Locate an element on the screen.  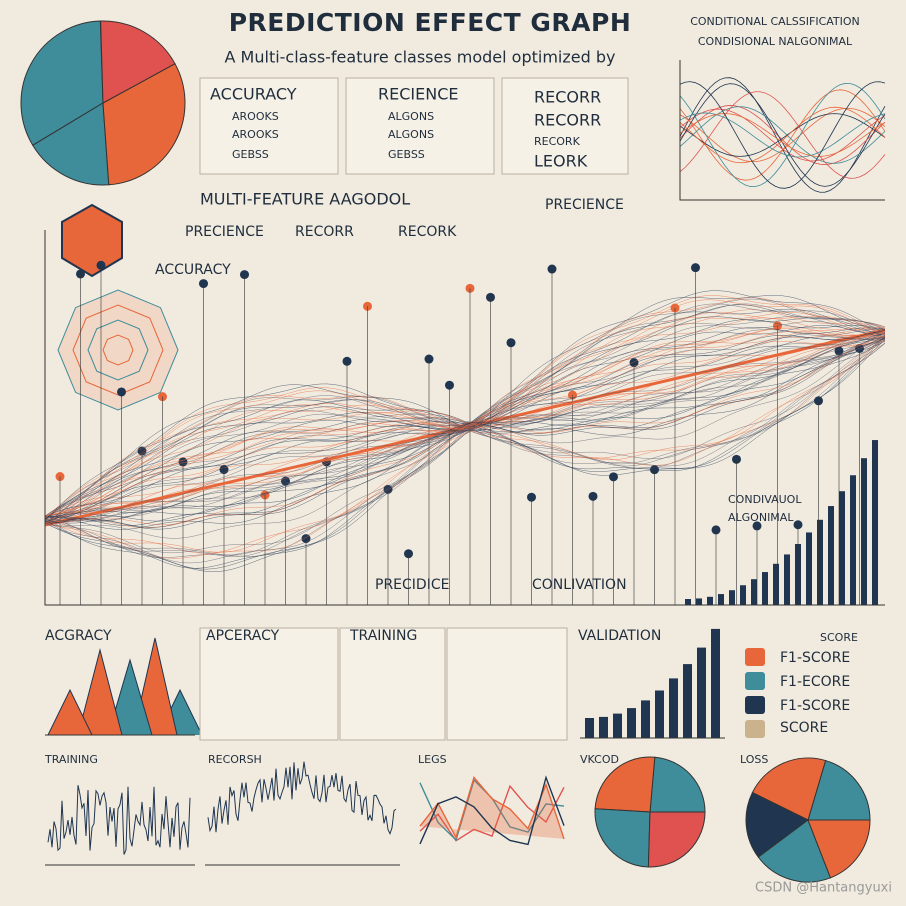
main-label: ACCURACY is located at coordinates (193, 270).